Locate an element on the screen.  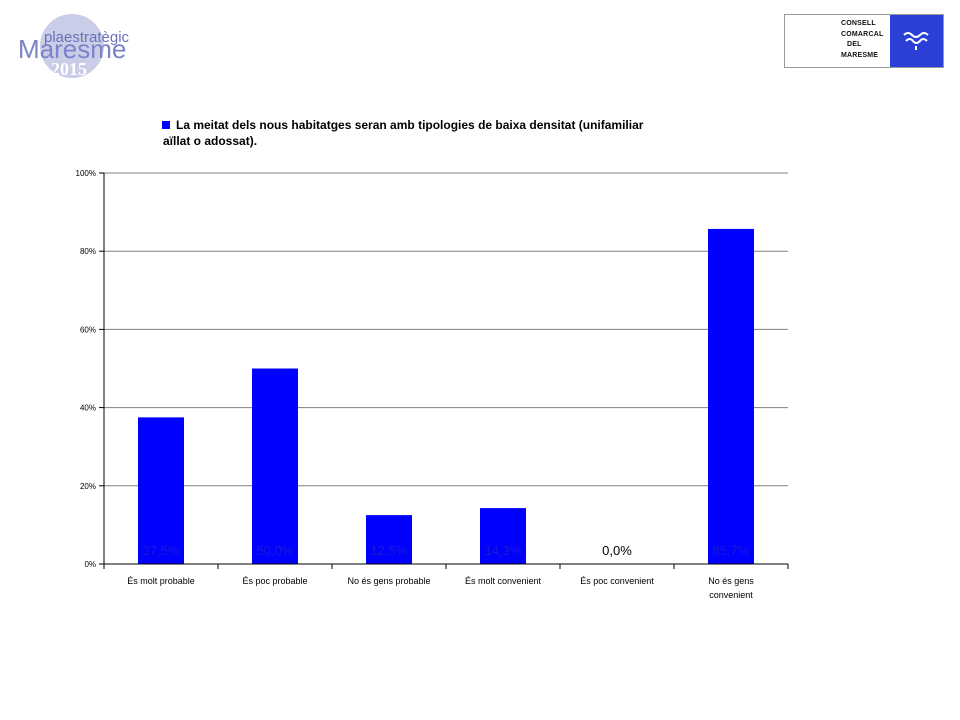
x-tick-label: És poc convenient is located at coordinates (617, 581).